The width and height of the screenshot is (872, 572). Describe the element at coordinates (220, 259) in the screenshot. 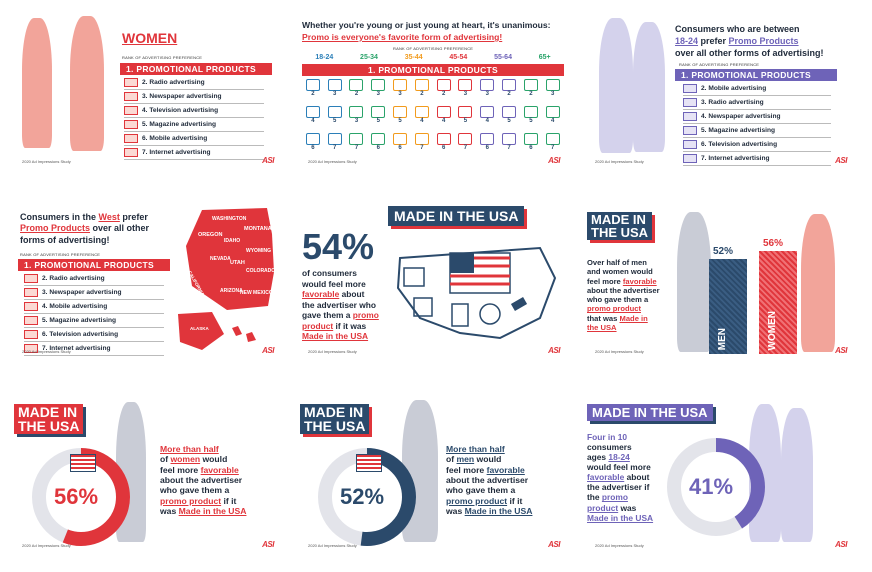

I see `state-nevada: NEVADA` at that location.